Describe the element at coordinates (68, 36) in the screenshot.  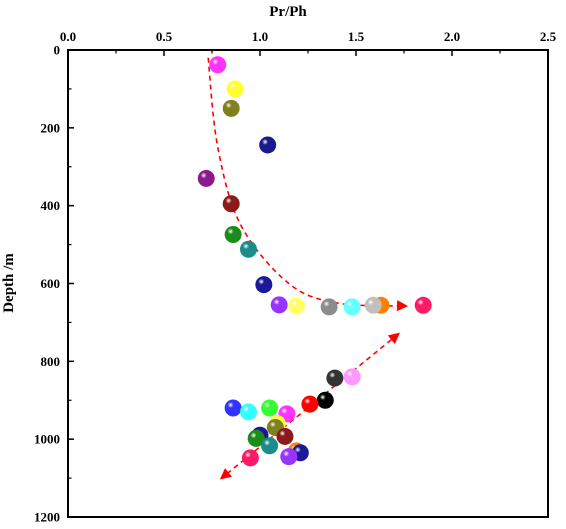
I see `x-tick-label: 0.0` at that location.